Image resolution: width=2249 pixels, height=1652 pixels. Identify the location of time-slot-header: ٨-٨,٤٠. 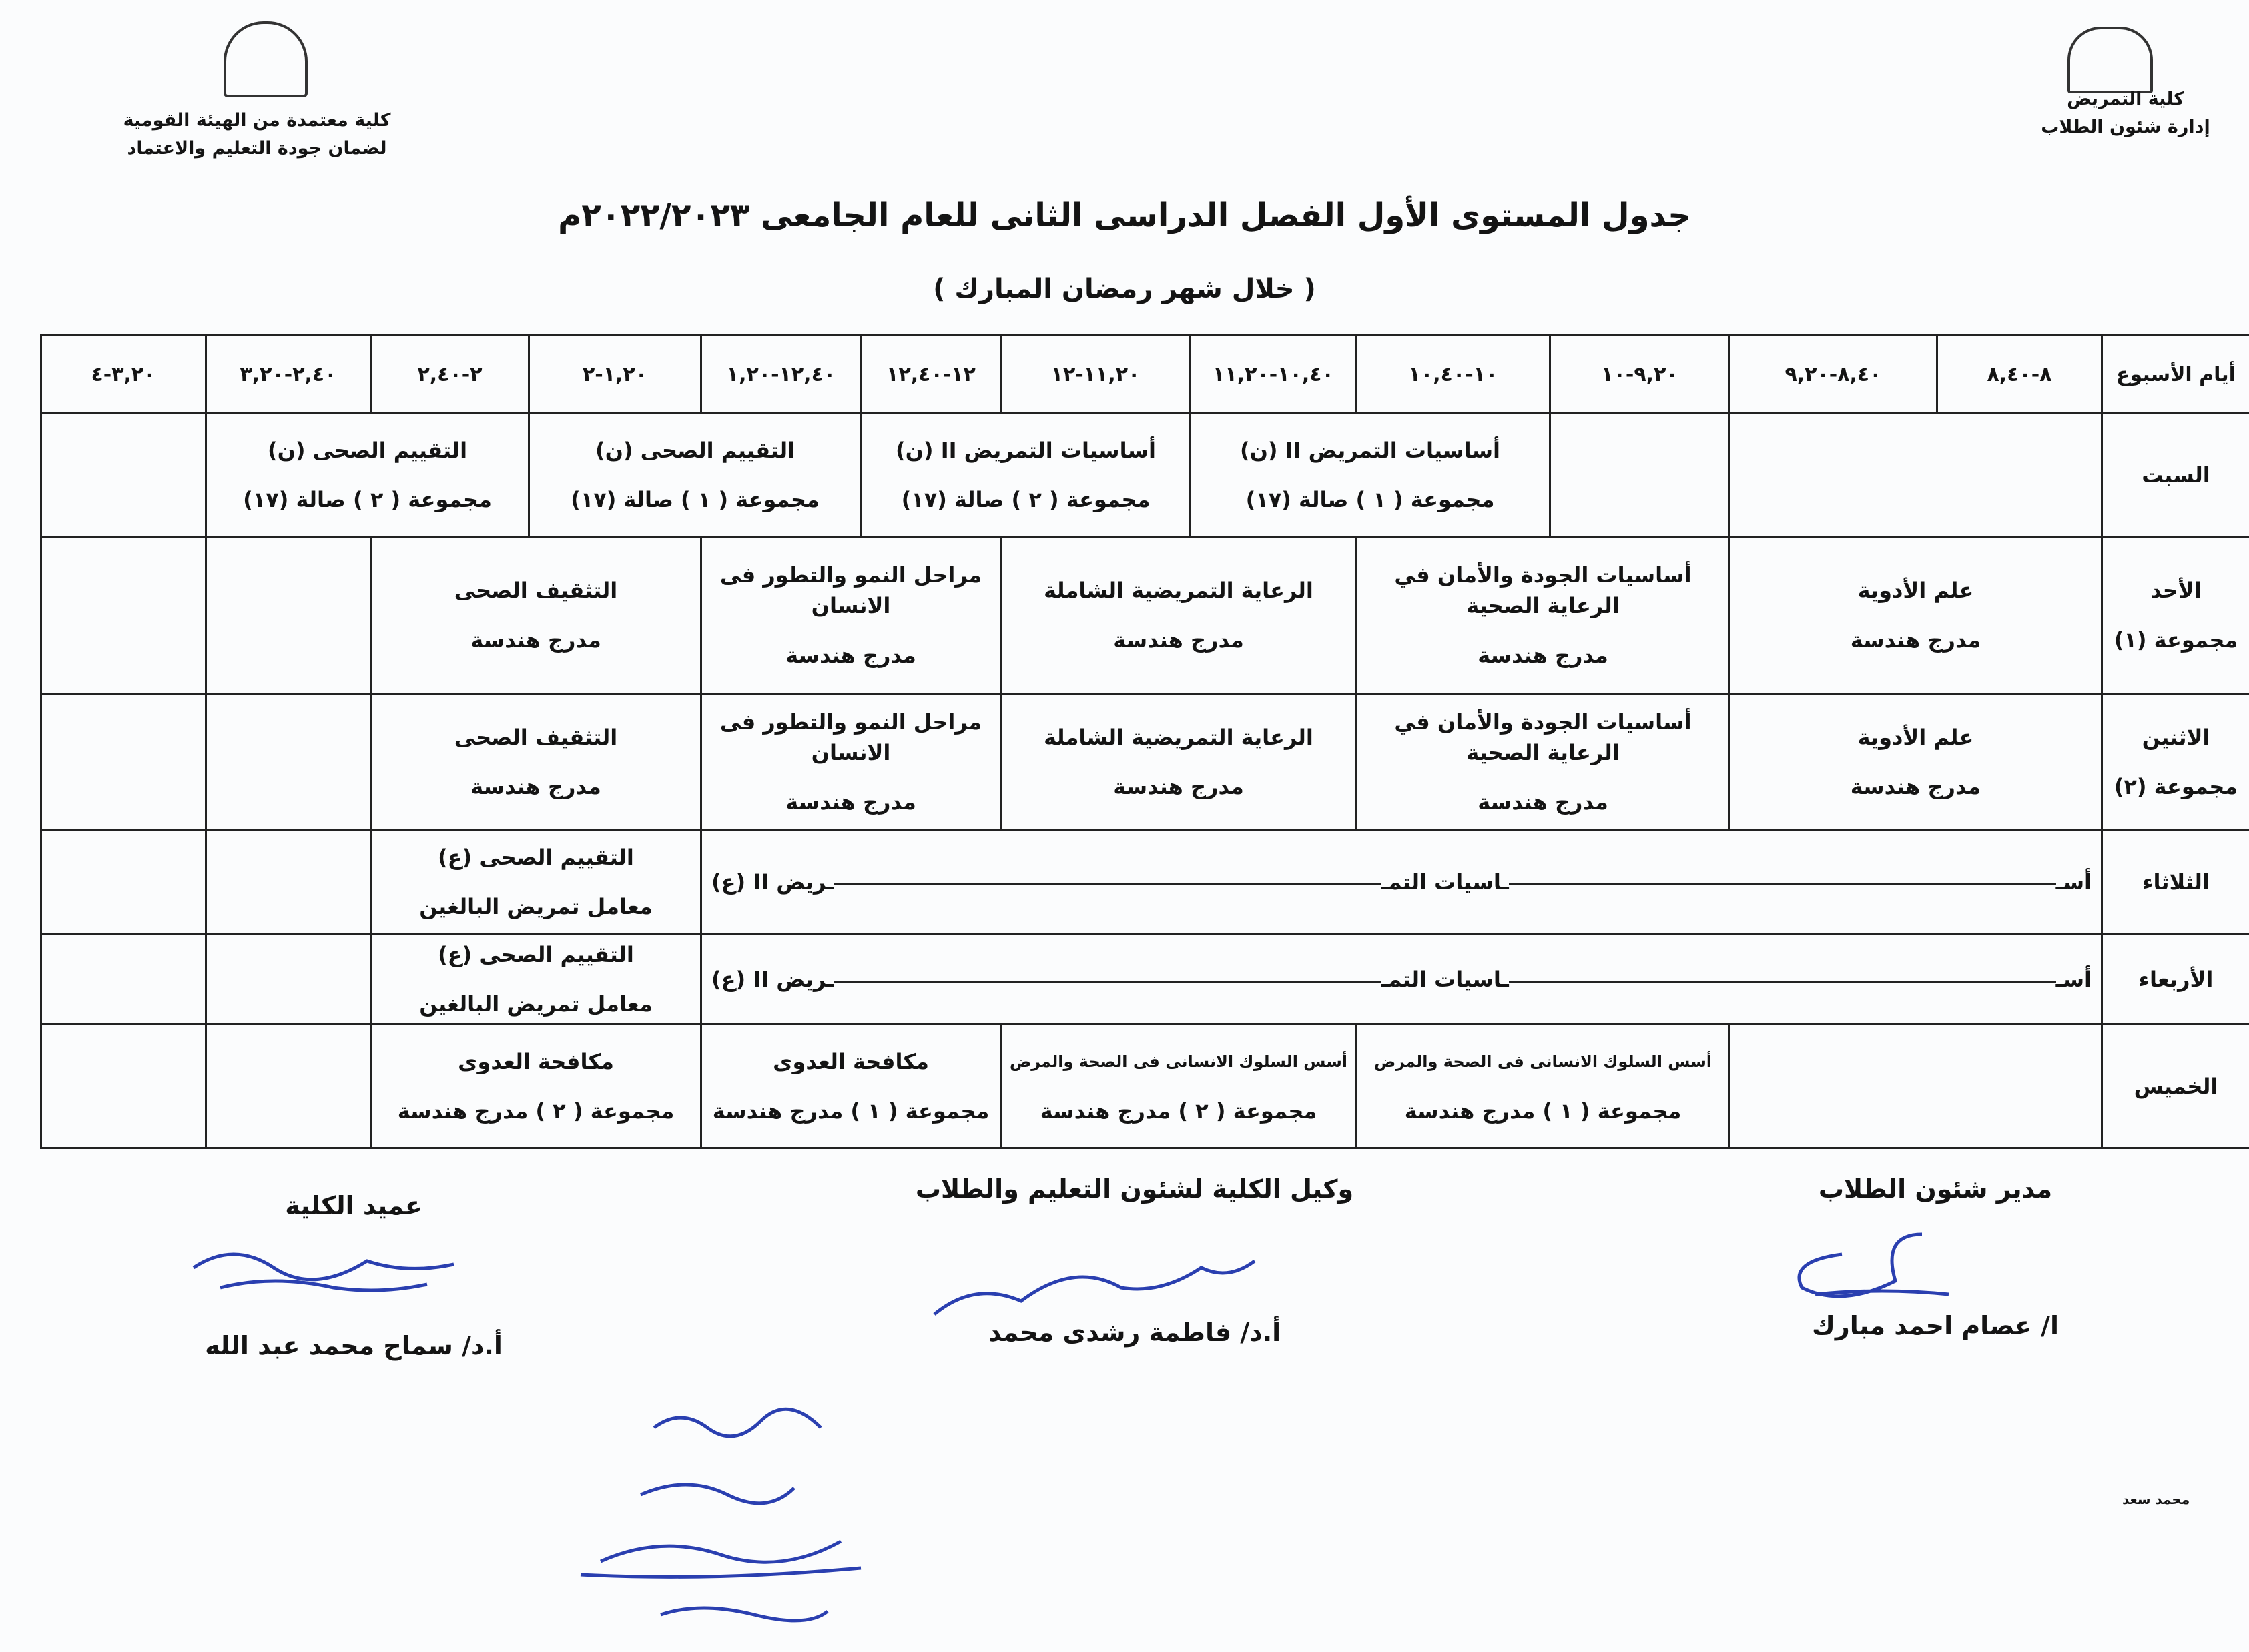
(2020, 374).